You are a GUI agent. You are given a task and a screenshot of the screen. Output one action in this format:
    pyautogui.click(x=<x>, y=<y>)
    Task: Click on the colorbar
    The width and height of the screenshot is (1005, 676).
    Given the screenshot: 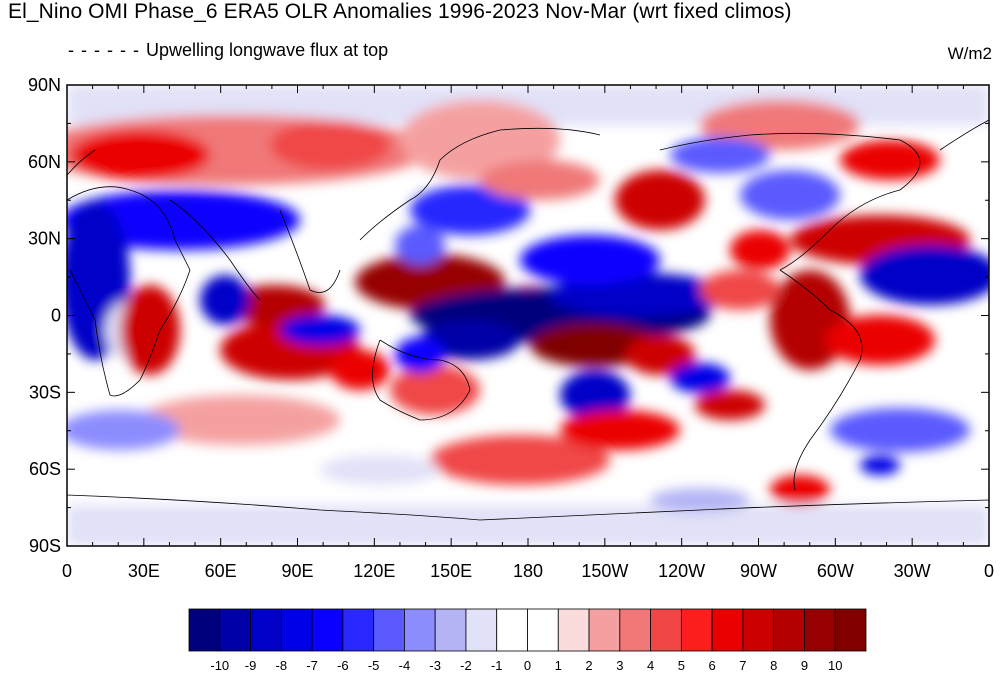 What is the action you would take?
    pyautogui.click(x=527, y=630)
    